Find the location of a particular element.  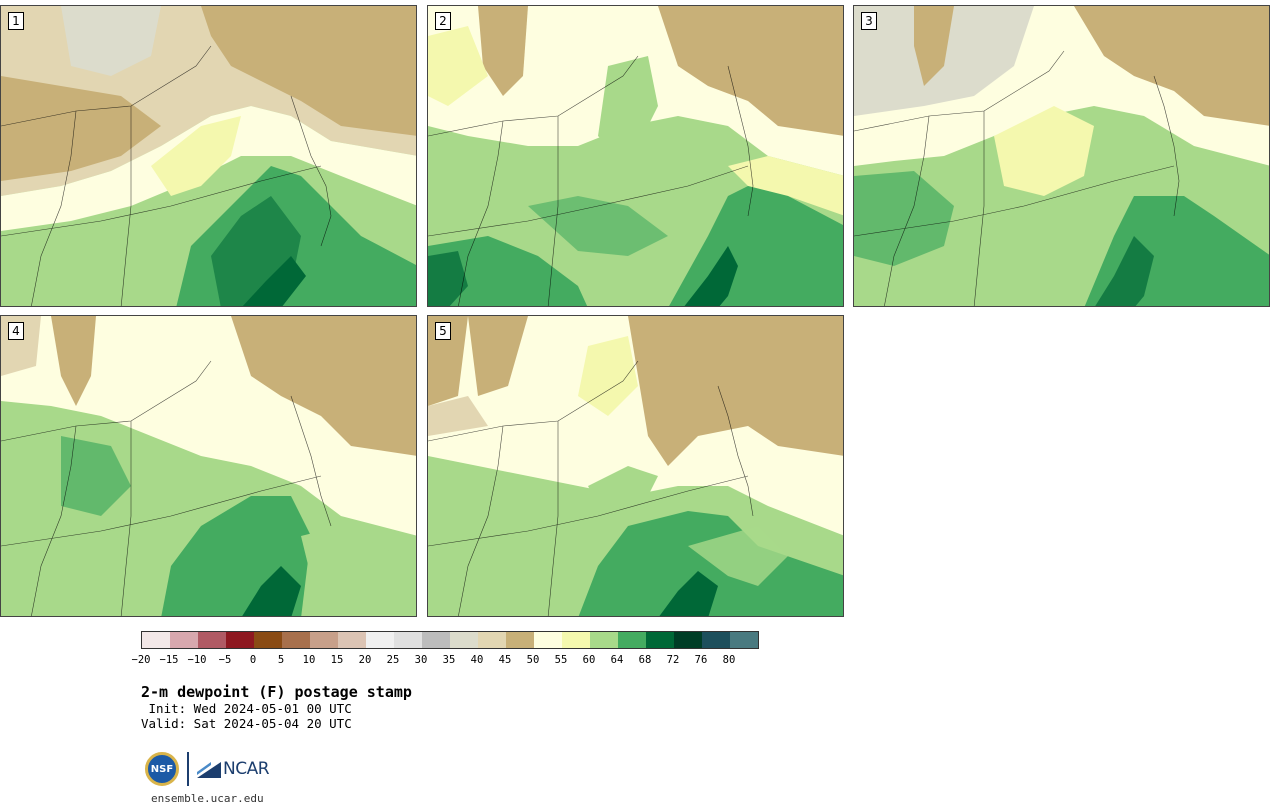

ensemble-member-panel-2: 2 is located at coordinates (635, 156).